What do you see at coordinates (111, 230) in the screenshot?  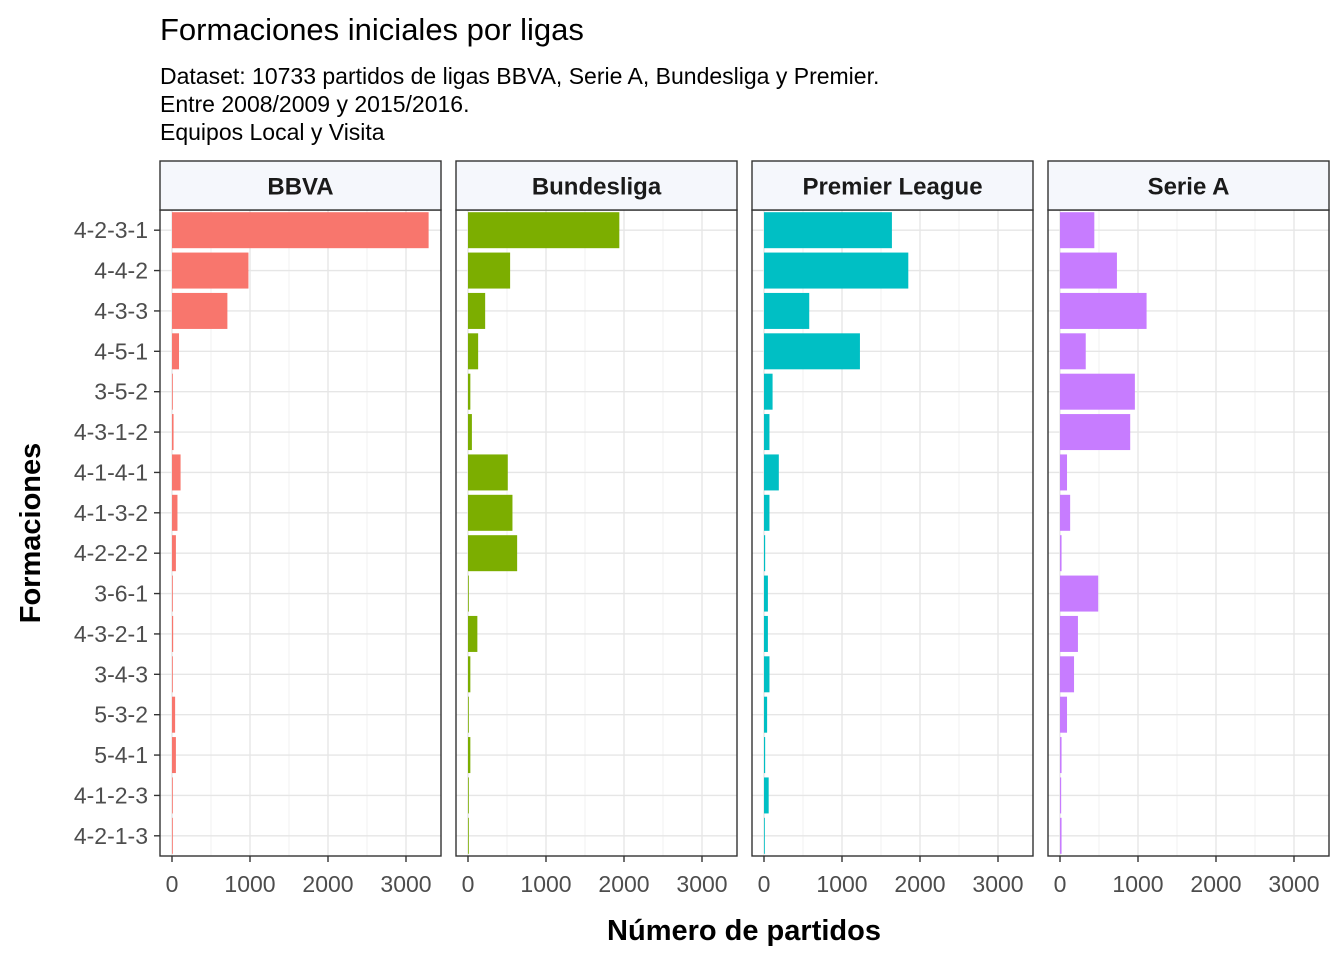 I see `y-tick-label: 4-2-3-1` at bounding box center [111, 230].